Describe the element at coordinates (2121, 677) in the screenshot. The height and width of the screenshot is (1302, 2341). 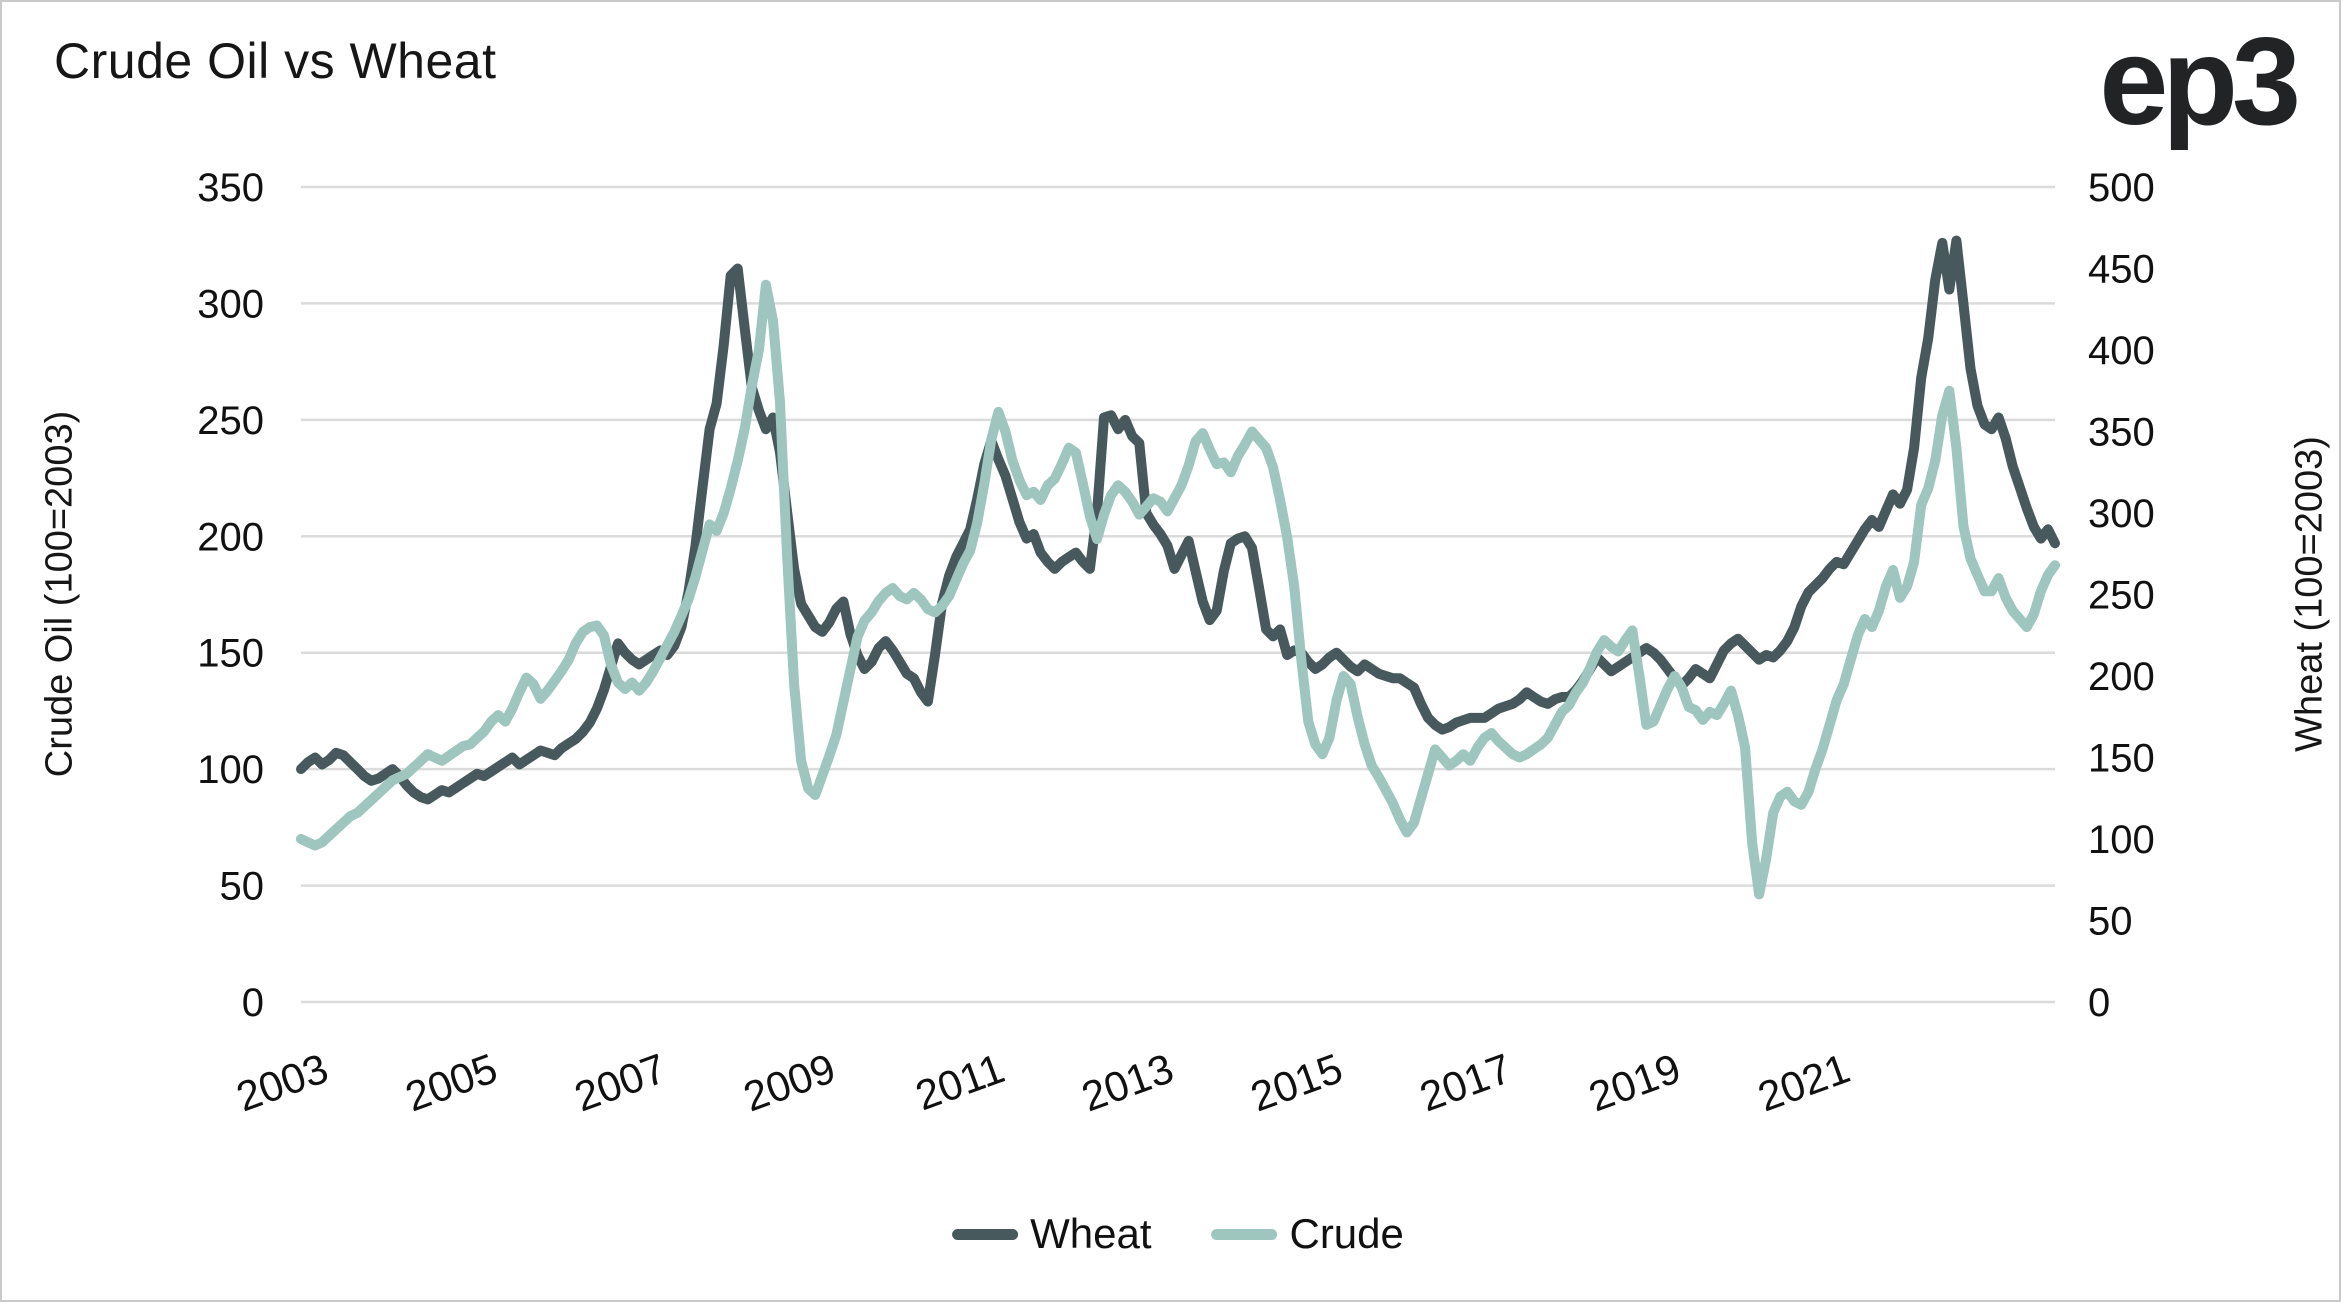
I see `right-axis-tick-label: 200` at that location.